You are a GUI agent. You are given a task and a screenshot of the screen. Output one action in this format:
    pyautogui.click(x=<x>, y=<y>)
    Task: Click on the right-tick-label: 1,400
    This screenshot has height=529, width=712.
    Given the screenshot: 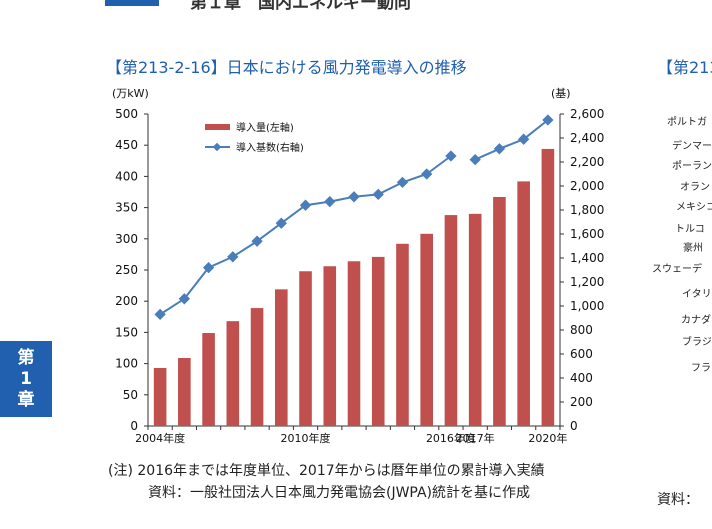 What is the action you would take?
    pyautogui.click(x=587, y=258)
    